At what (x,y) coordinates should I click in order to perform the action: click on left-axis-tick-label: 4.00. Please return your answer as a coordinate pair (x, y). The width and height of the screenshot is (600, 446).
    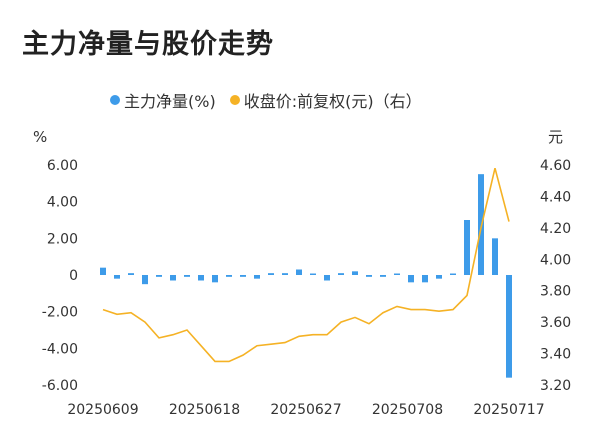
    Looking at the image, I should click on (62, 203).